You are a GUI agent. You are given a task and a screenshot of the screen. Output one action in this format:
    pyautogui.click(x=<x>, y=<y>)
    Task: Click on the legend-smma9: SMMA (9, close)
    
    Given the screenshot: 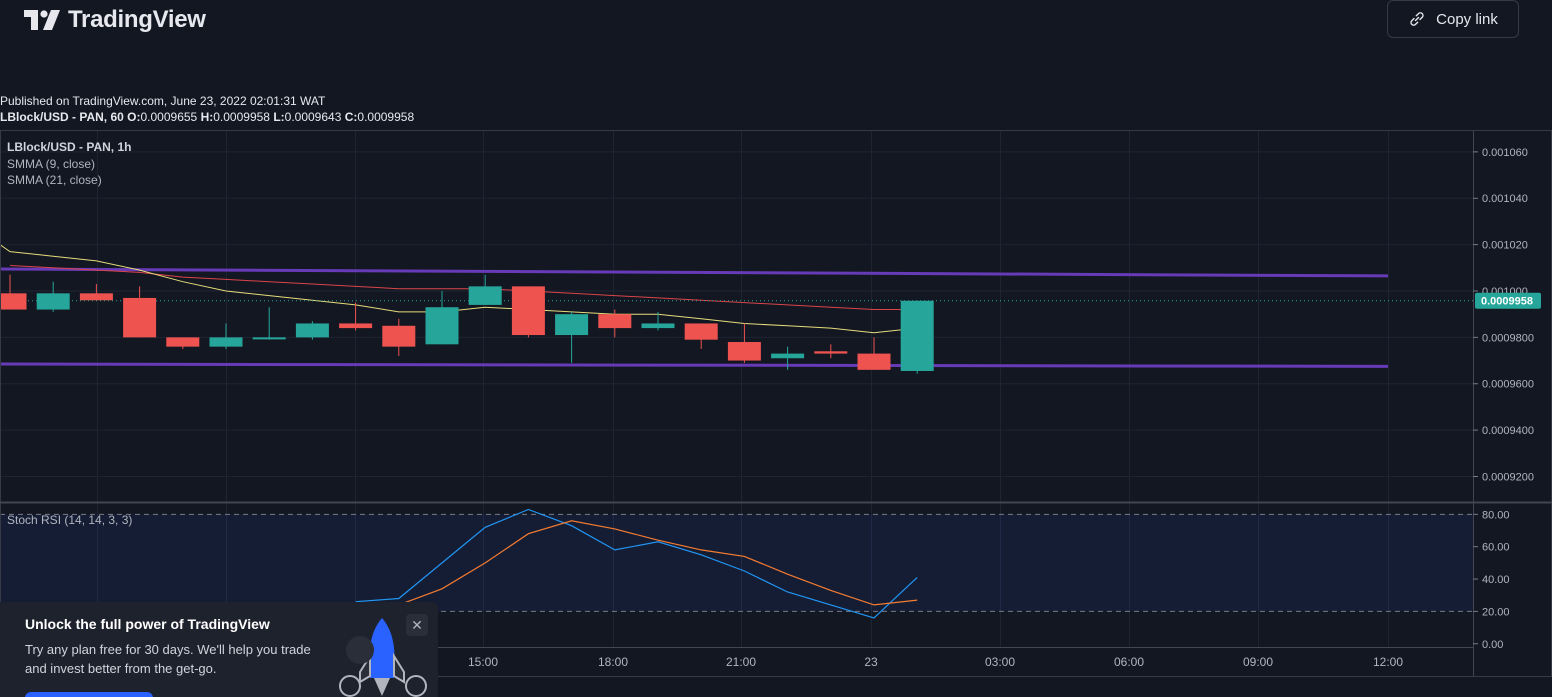 What is the action you would take?
    pyautogui.click(x=51, y=163)
    